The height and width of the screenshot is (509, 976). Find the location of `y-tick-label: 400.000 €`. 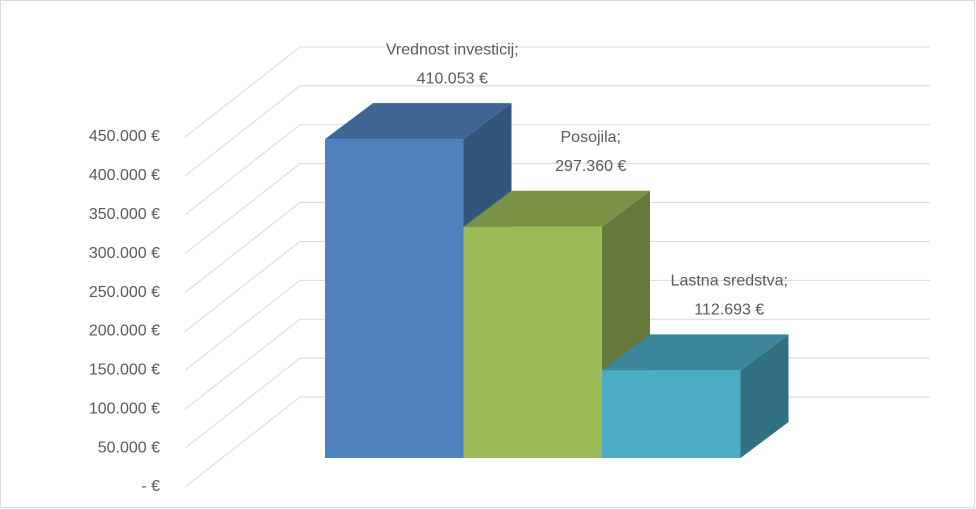

y-tick-label: 400.000 € is located at coordinates (124, 175).